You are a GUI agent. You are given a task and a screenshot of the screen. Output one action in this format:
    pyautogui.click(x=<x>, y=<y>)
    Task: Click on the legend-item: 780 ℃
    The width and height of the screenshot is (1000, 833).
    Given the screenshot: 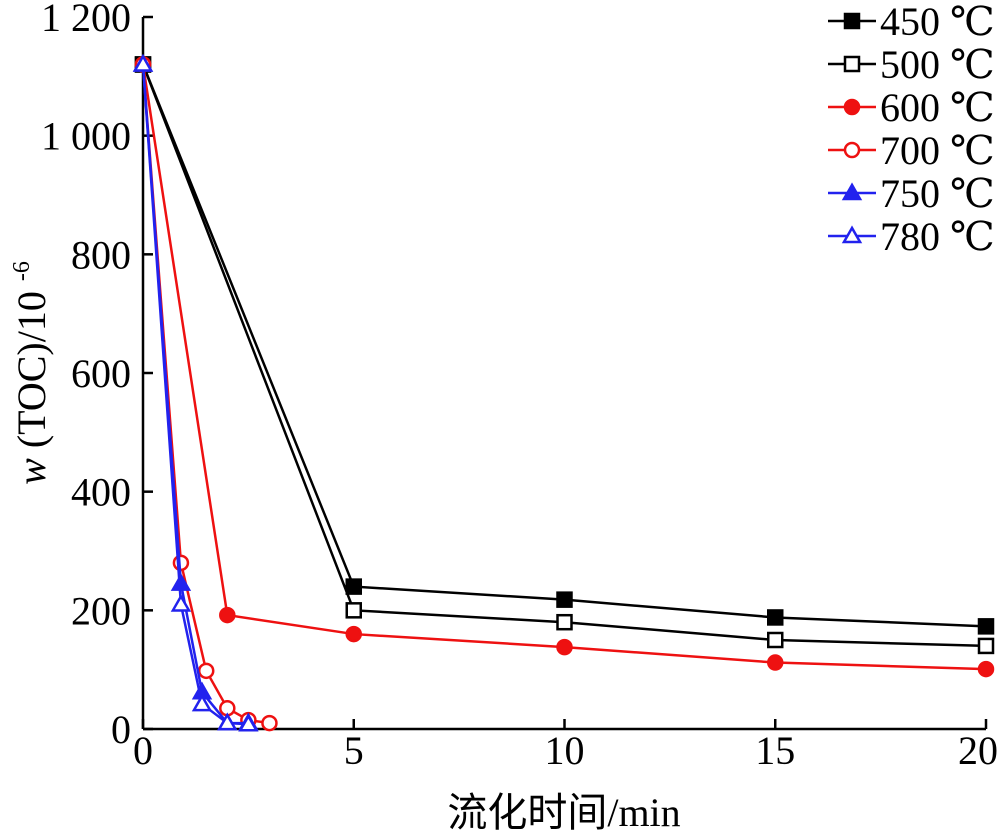 What is the action you would take?
    pyautogui.click(x=911, y=236)
    